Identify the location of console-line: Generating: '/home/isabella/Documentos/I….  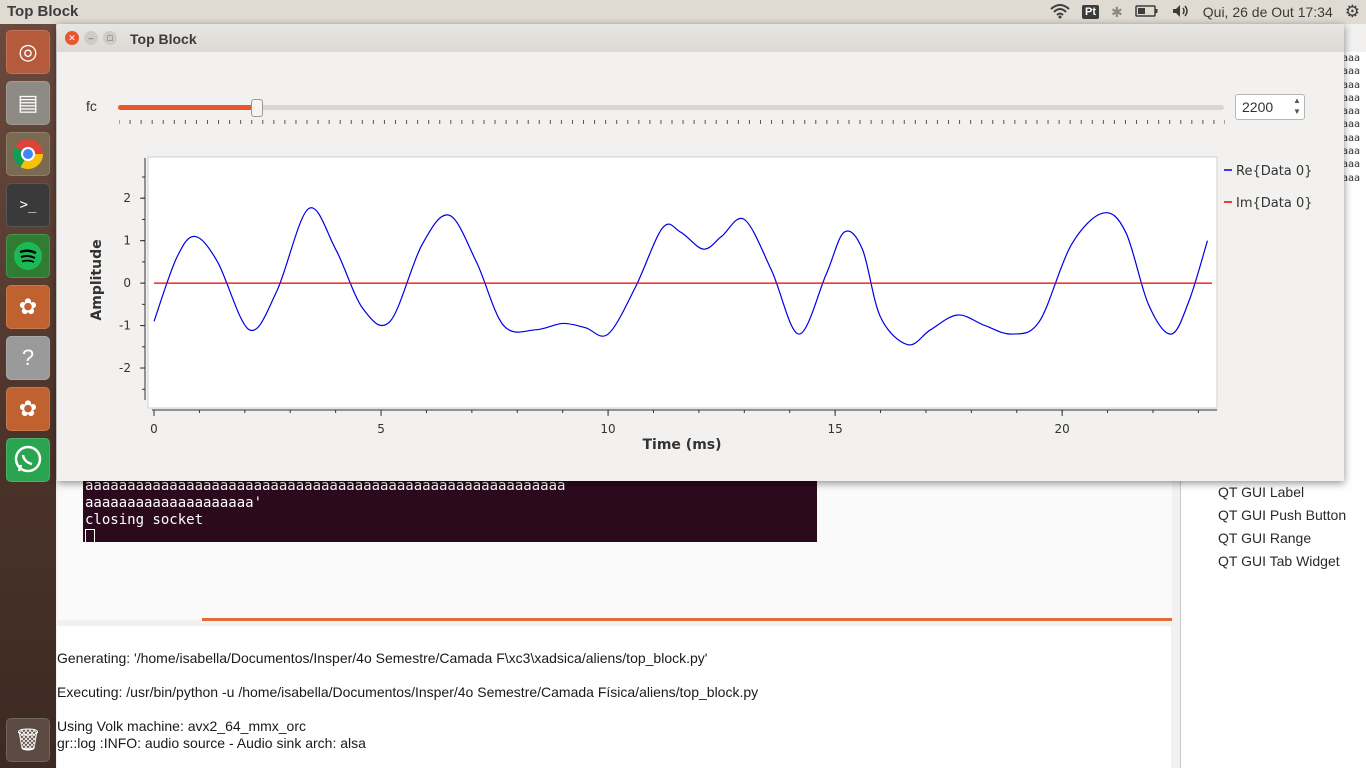
(382, 658).